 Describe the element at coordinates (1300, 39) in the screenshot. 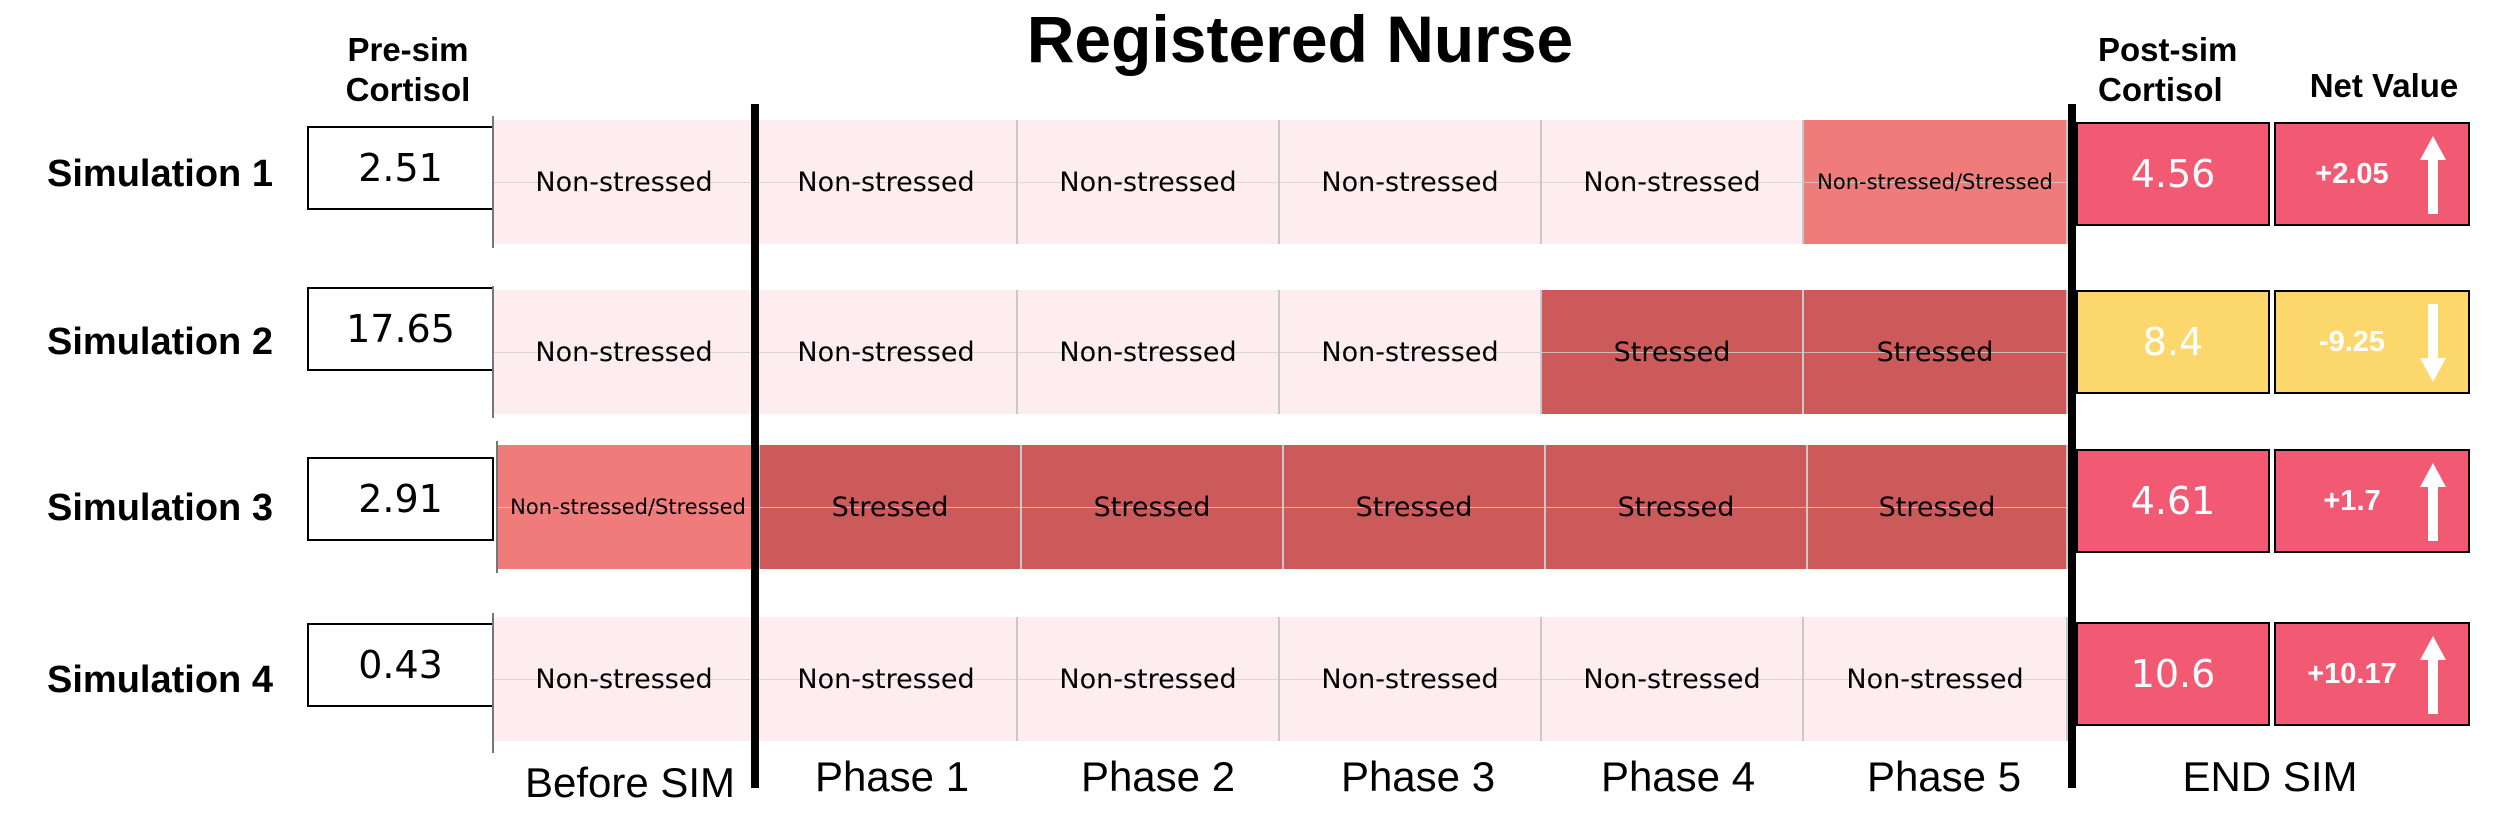

I see `page-title: Registered Nurse` at that location.